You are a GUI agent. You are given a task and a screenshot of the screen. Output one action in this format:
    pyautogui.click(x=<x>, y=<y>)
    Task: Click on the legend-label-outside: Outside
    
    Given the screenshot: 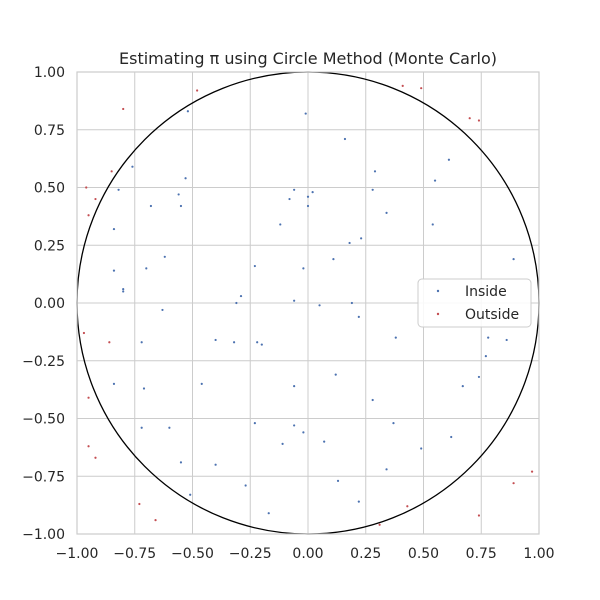 What is the action you would take?
    pyautogui.click(x=492, y=315)
    